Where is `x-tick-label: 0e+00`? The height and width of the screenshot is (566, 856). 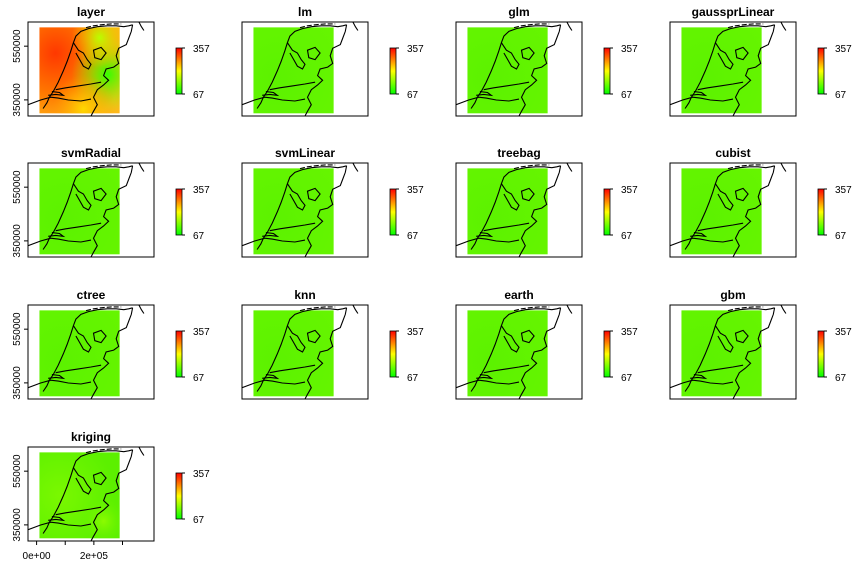 x-tick-label: 0e+00 is located at coordinates (37, 556).